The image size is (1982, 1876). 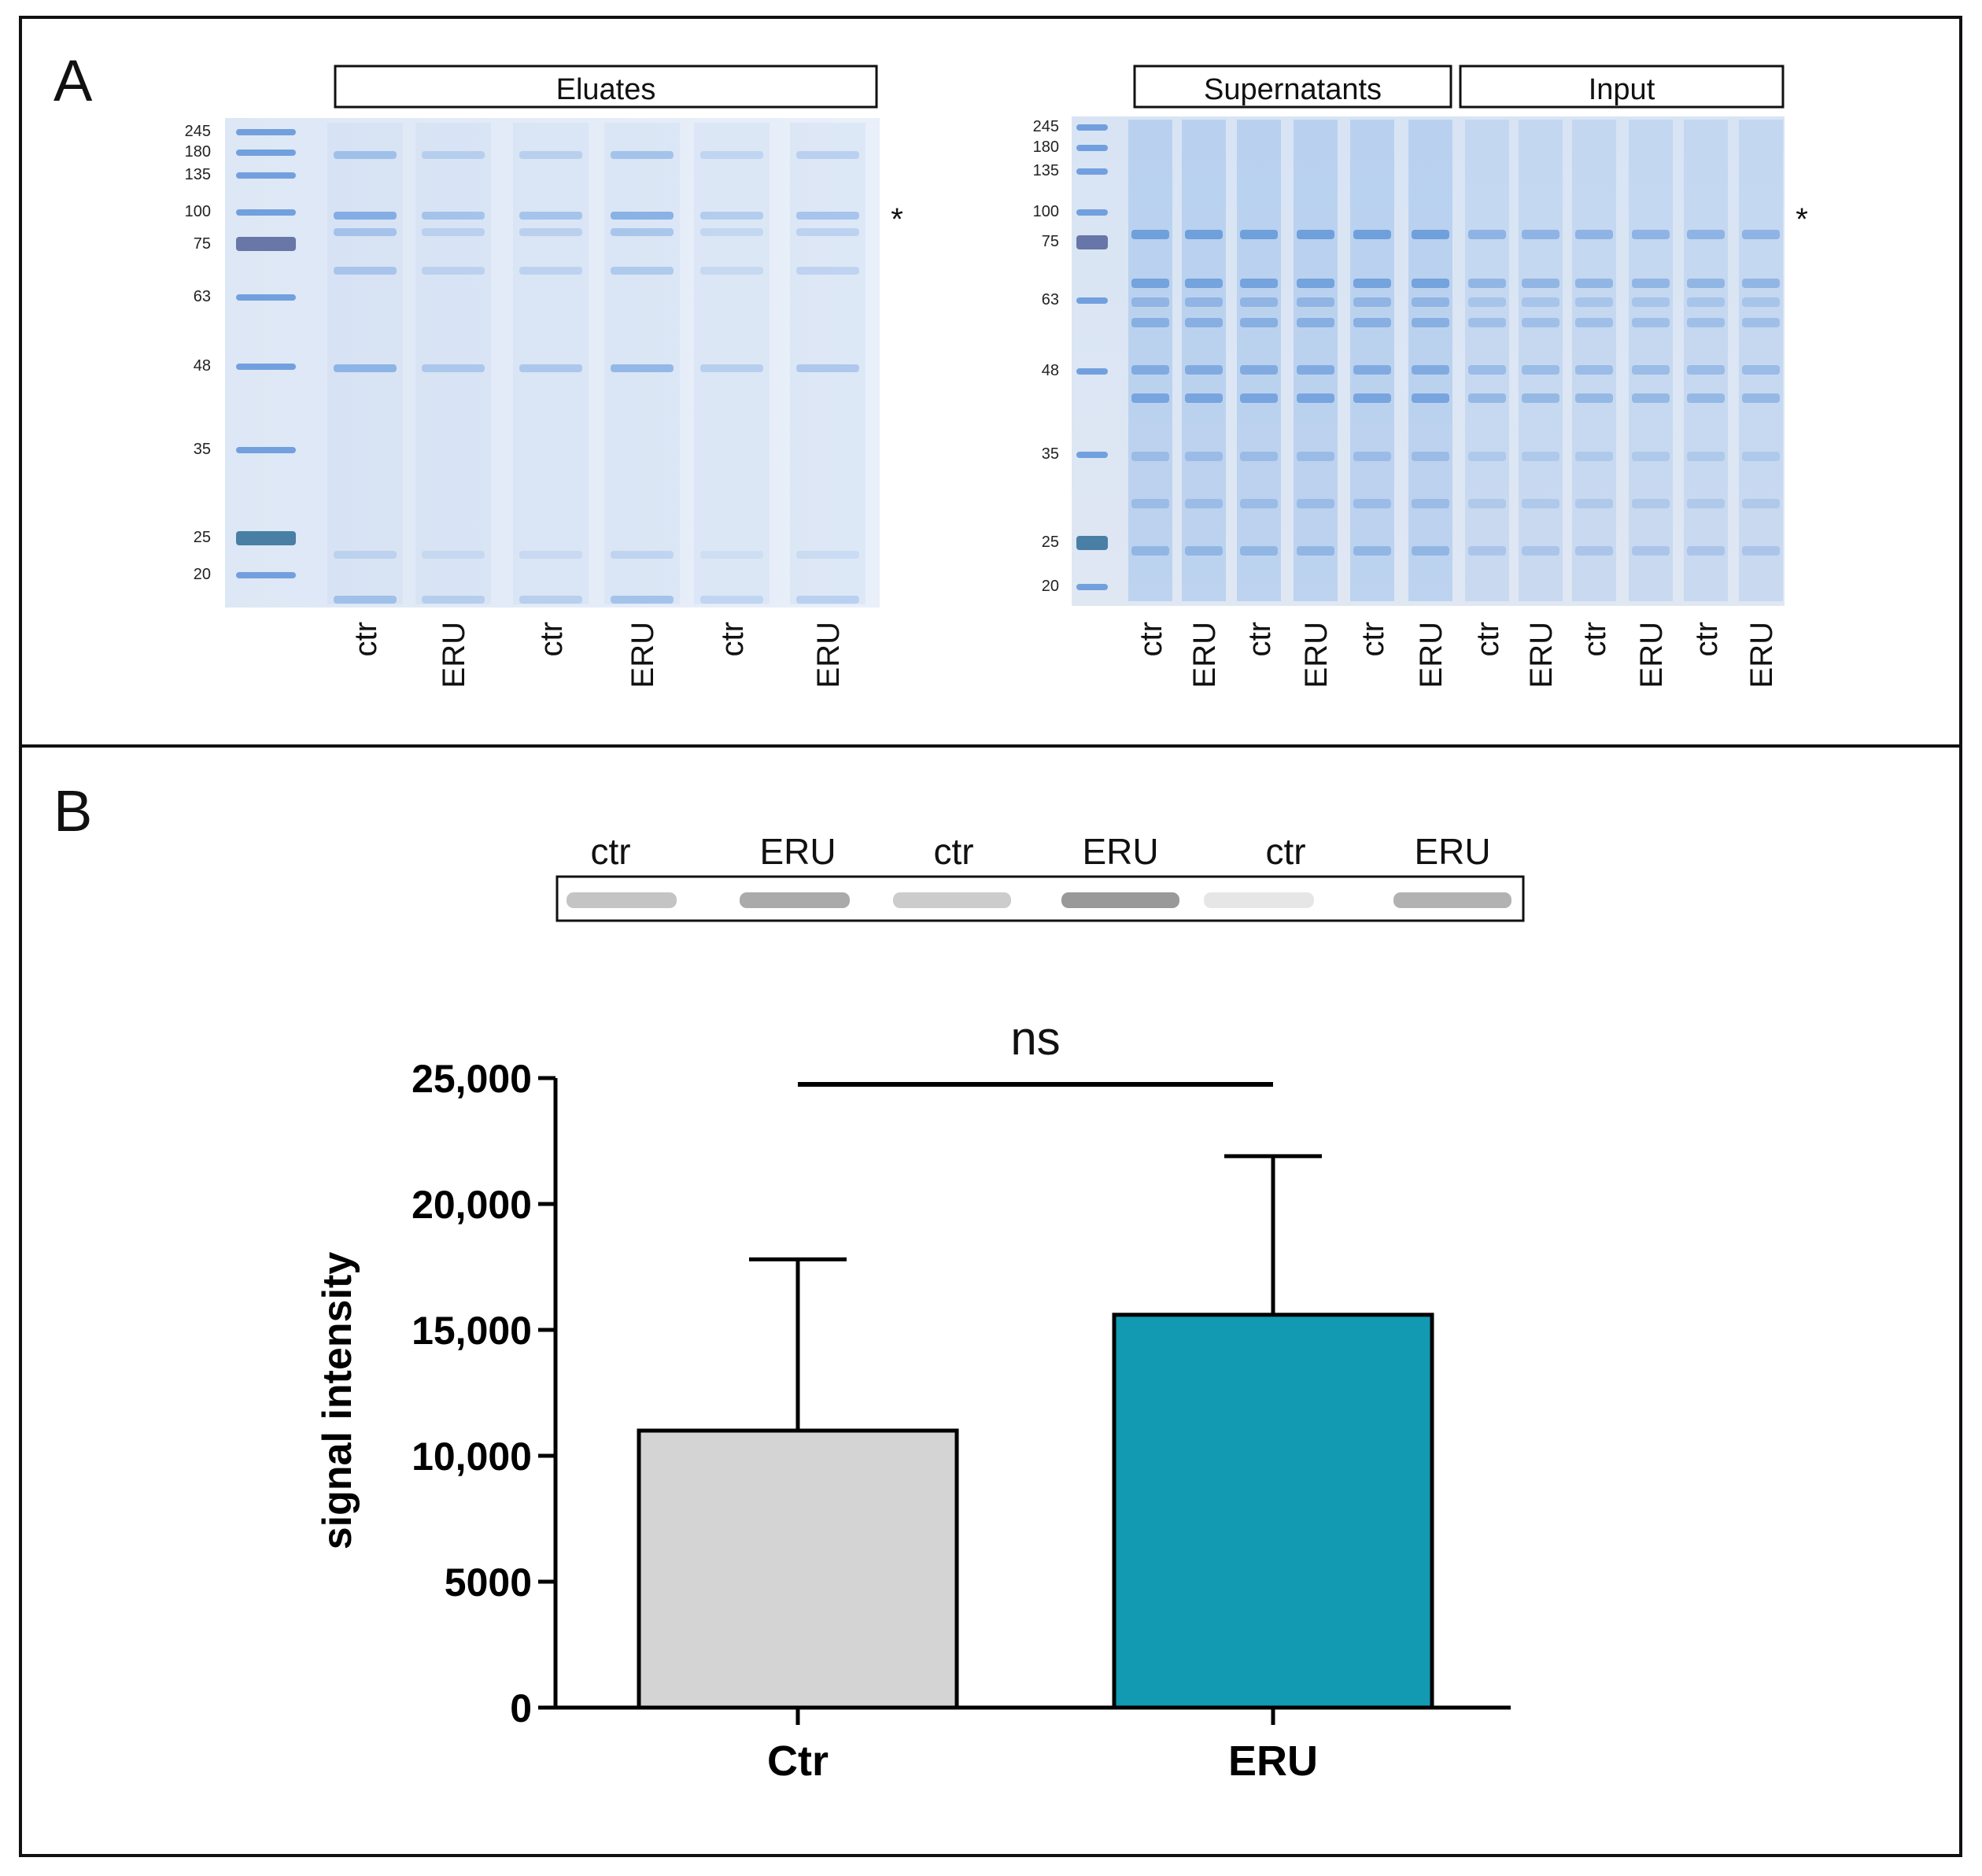 I want to click on right-marker-label-100: 100, so click(x=1046, y=212).